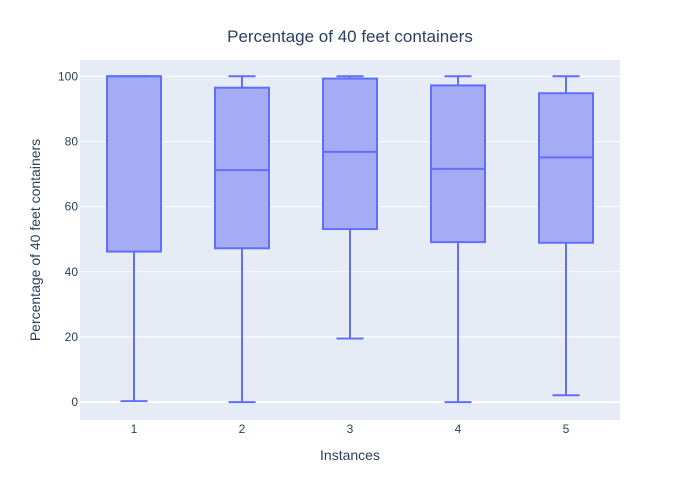 The width and height of the screenshot is (700, 500). What do you see at coordinates (72, 272) in the screenshot?
I see `y-tick-label: 40` at bounding box center [72, 272].